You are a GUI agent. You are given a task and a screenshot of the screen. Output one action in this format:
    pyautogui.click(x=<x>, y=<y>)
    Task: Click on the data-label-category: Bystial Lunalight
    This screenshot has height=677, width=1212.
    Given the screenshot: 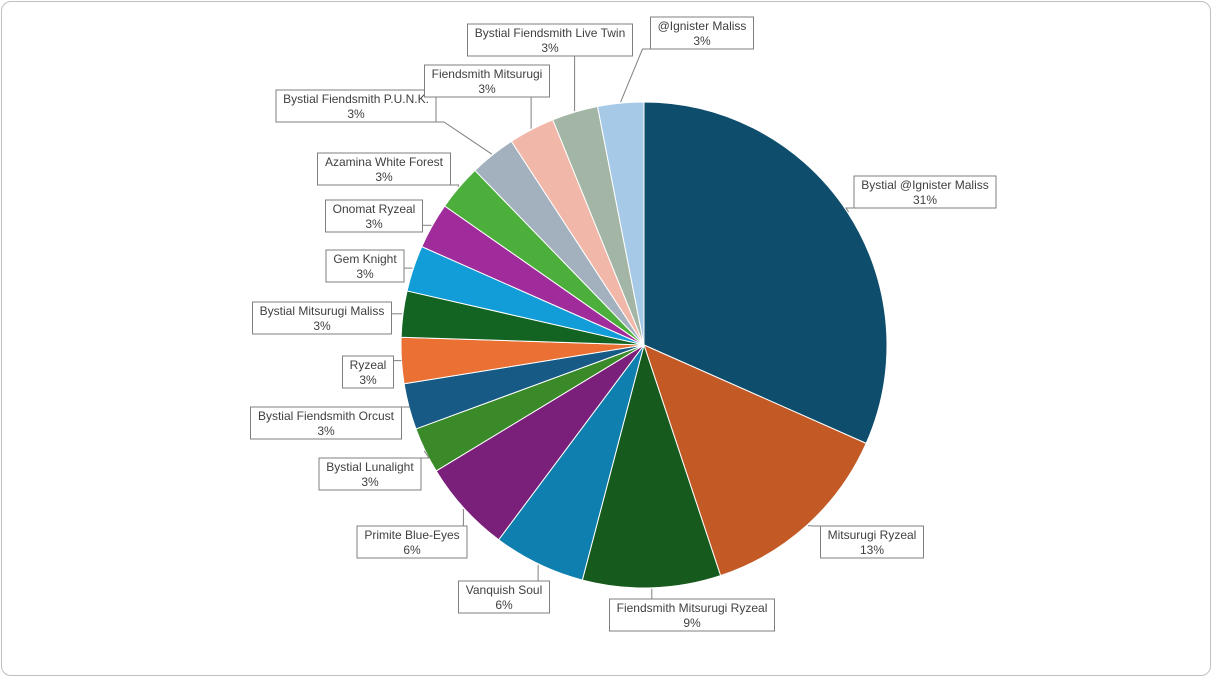 What is the action you would take?
    pyautogui.click(x=370, y=467)
    